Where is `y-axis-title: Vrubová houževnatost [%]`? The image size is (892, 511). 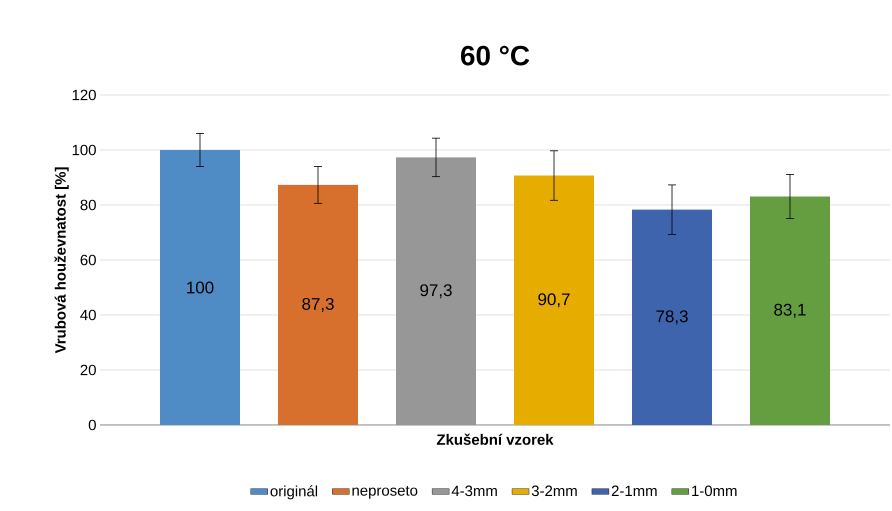
y-axis-title: Vrubová houževnatost [%] is located at coordinates (61, 260).